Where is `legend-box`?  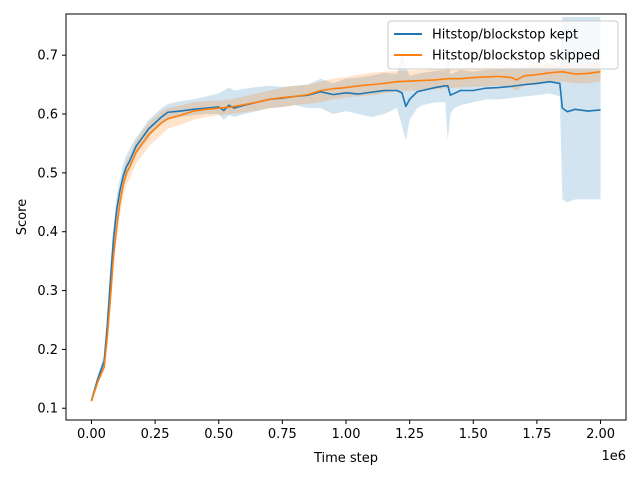
legend-box is located at coordinates (503, 45).